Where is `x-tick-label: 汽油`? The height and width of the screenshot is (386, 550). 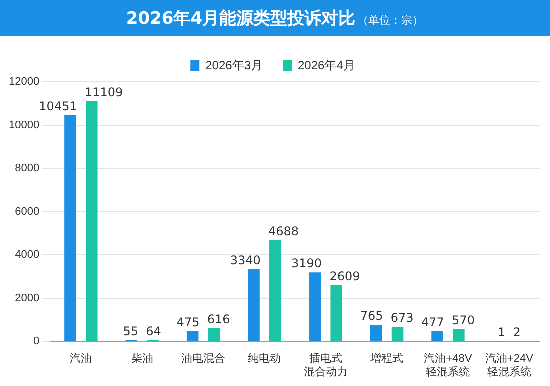 x-tick-label: 汽油 is located at coordinates (81, 359).